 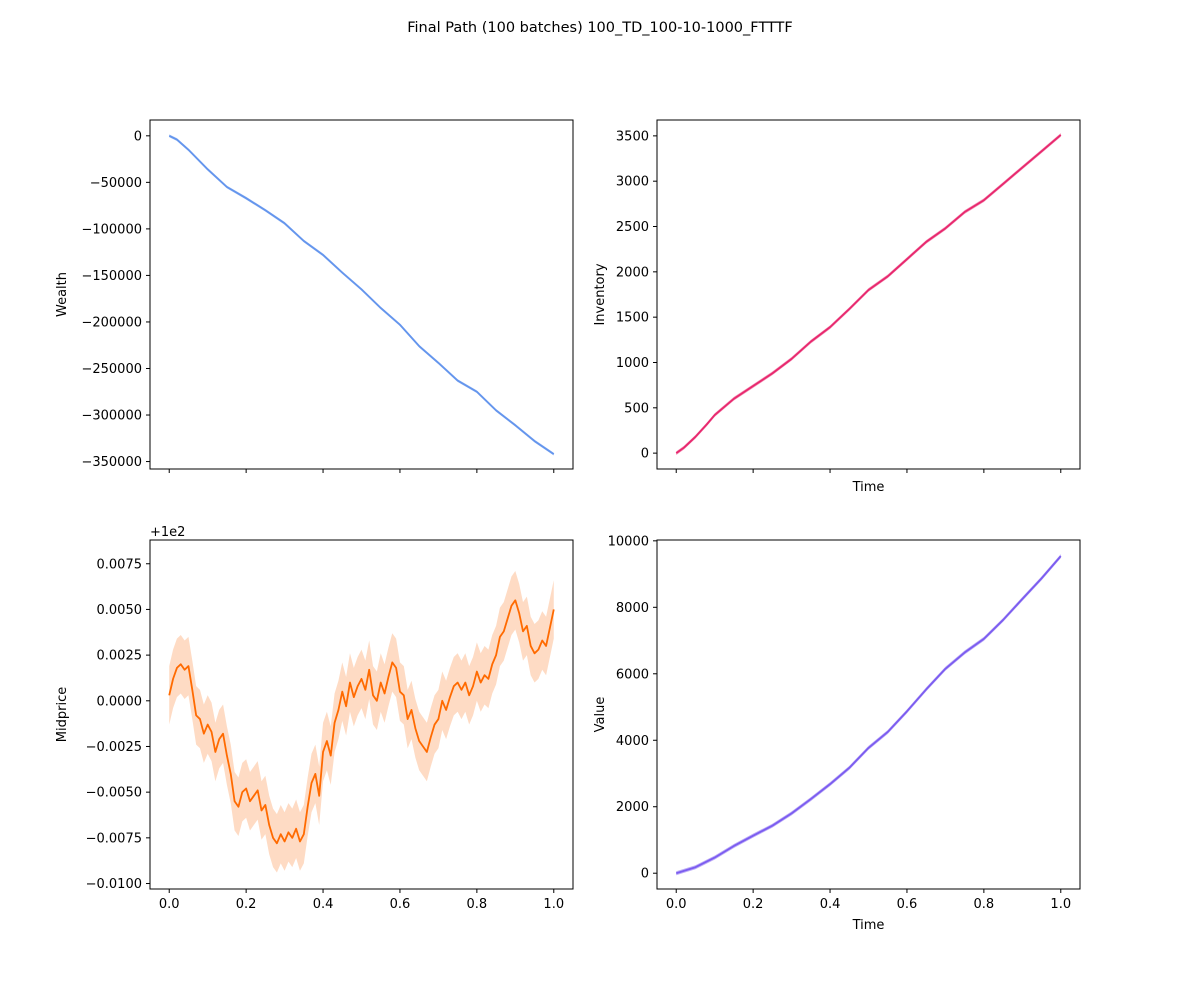 What do you see at coordinates (116, 183) in the screenshot?
I see `wealth-y-tick-label: −50000` at bounding box center [116, 183].